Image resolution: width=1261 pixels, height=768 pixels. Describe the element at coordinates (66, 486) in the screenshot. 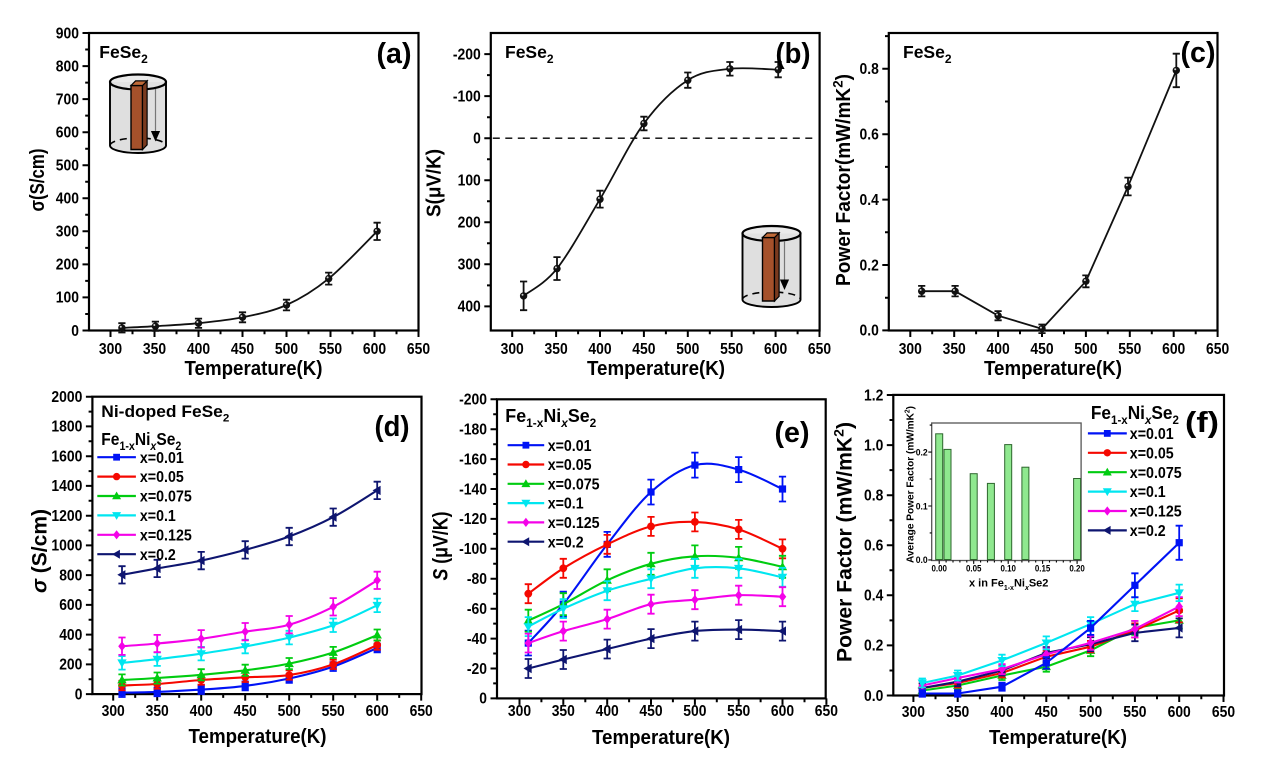

I see `svg-text: 1400` at that location.